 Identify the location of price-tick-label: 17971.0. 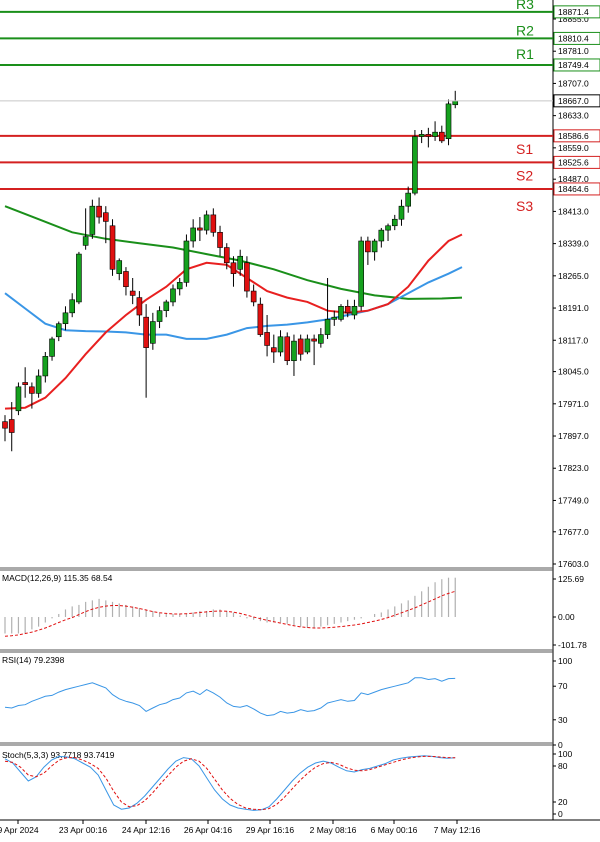
(573, 404).